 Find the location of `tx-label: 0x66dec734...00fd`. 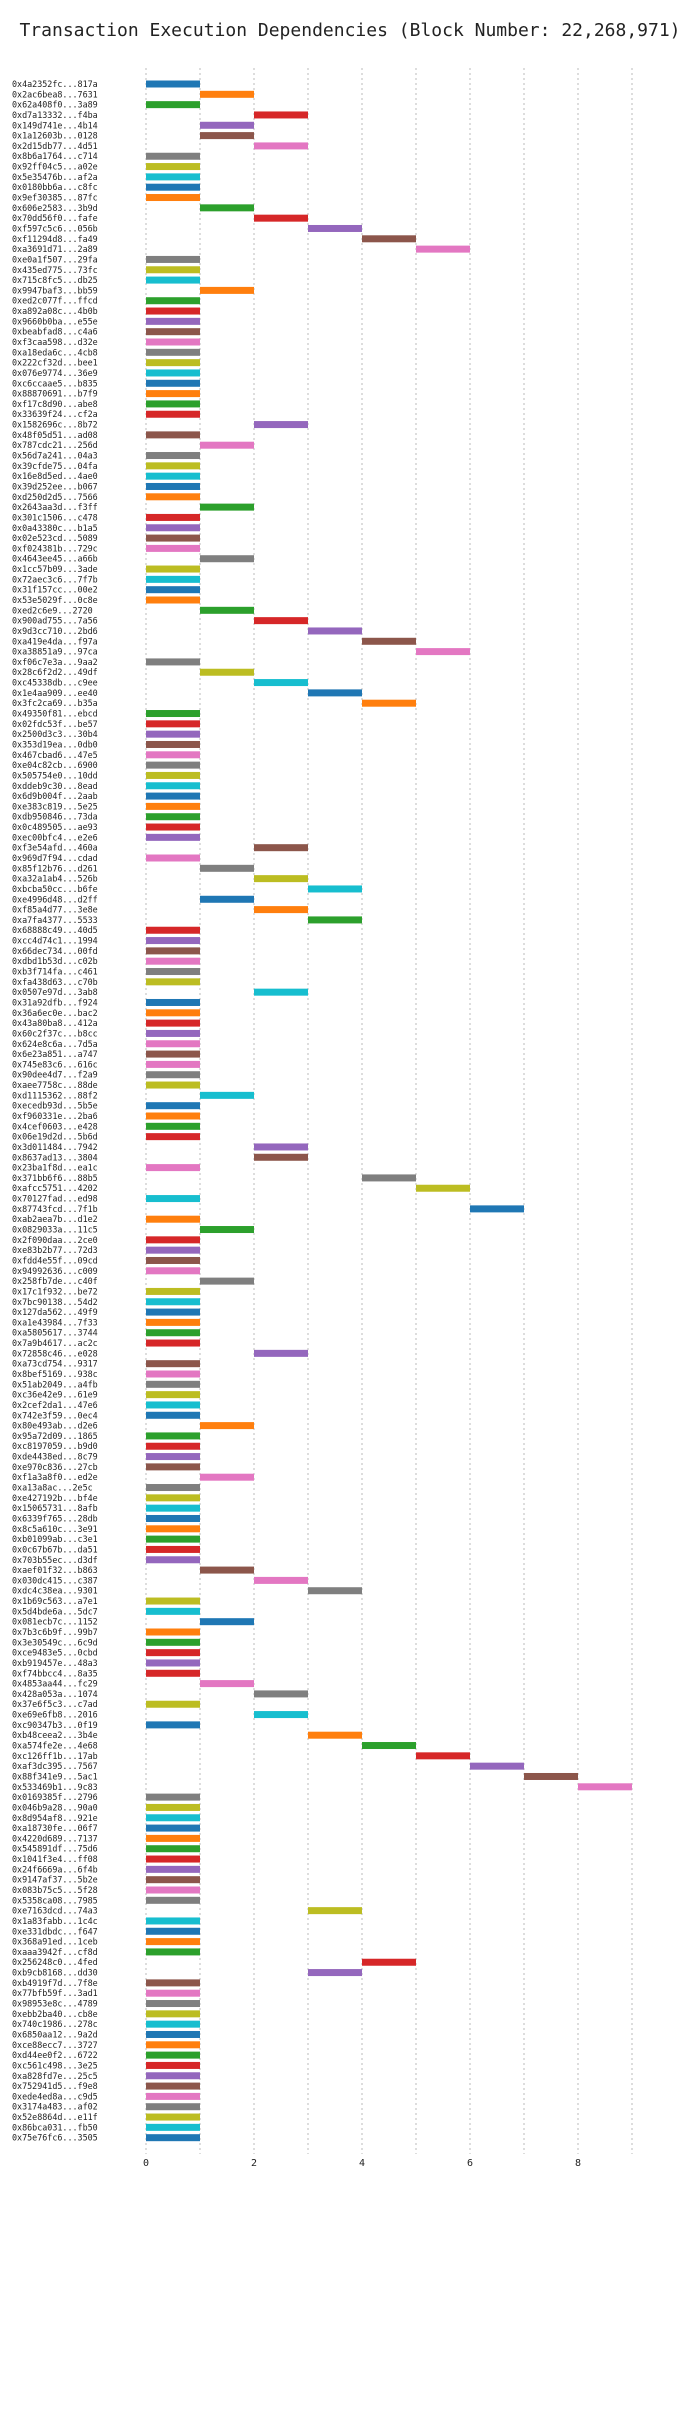

tx-label: 0x66dec734...00fd is located at coordinates (55, 951).